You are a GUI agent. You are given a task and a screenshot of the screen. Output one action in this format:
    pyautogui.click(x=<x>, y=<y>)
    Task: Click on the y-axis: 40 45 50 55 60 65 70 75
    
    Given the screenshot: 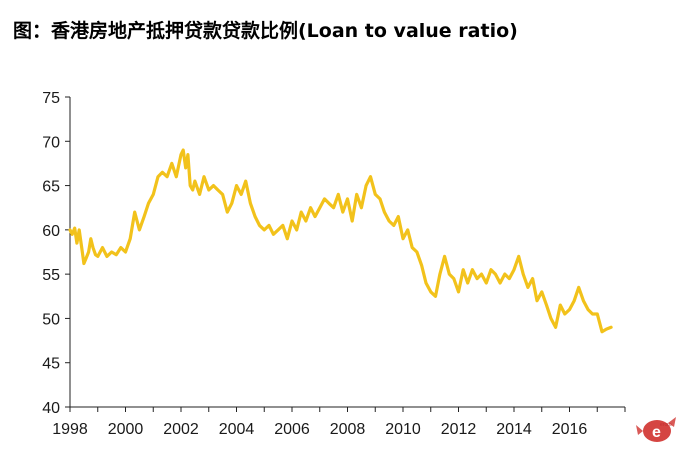 What is the action you would take?
    pyautogui.click(x=56, y=253)
    